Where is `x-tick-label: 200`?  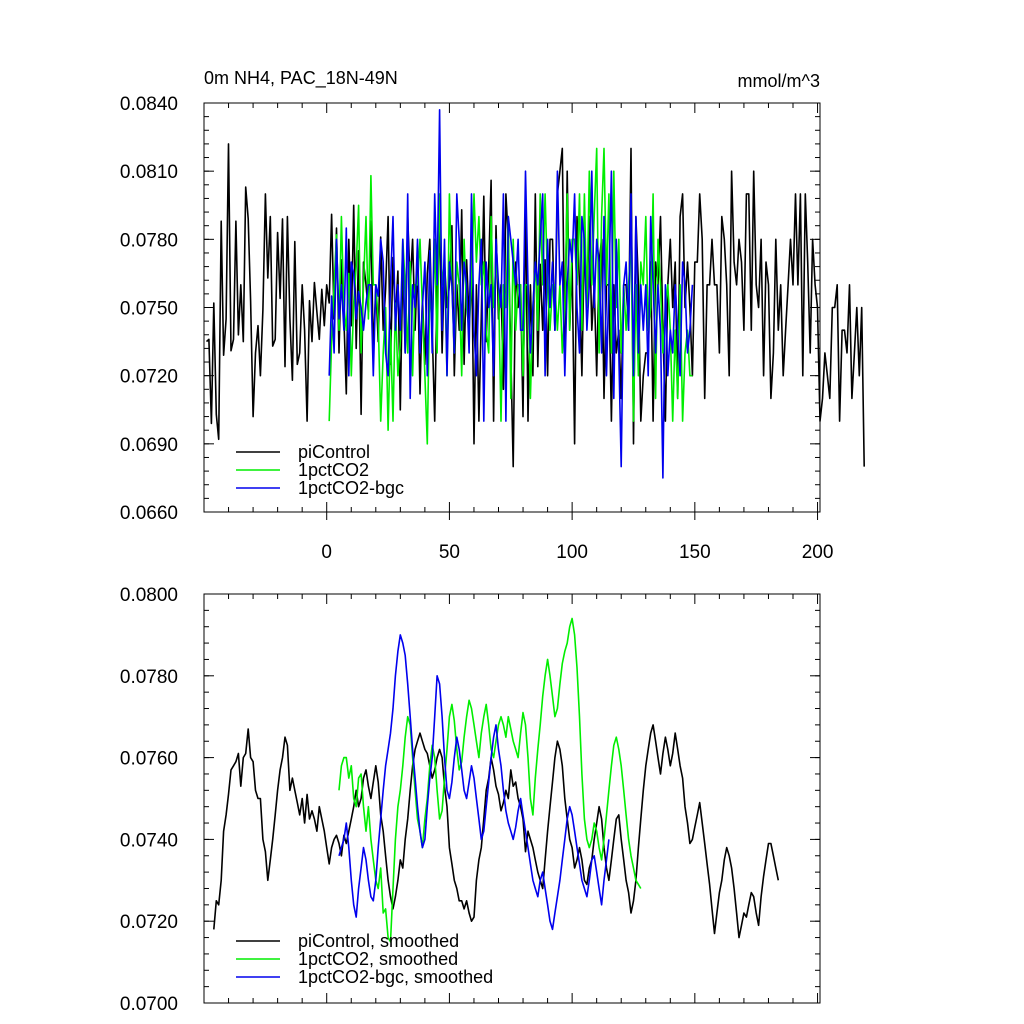
x-tick-label: 200 is located at coordinates (818, 552).